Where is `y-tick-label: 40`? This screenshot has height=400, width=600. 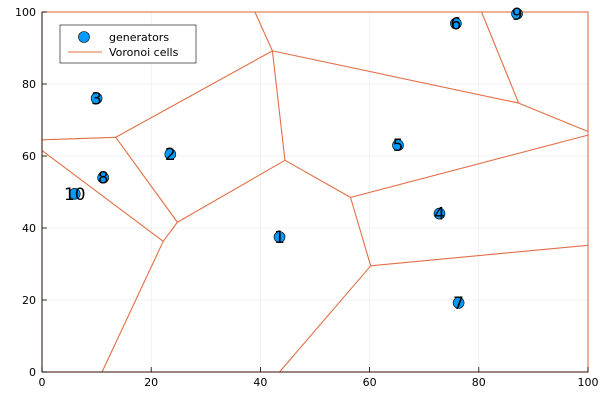 y-tick-label: 40 is located at coordinates (29, 228).